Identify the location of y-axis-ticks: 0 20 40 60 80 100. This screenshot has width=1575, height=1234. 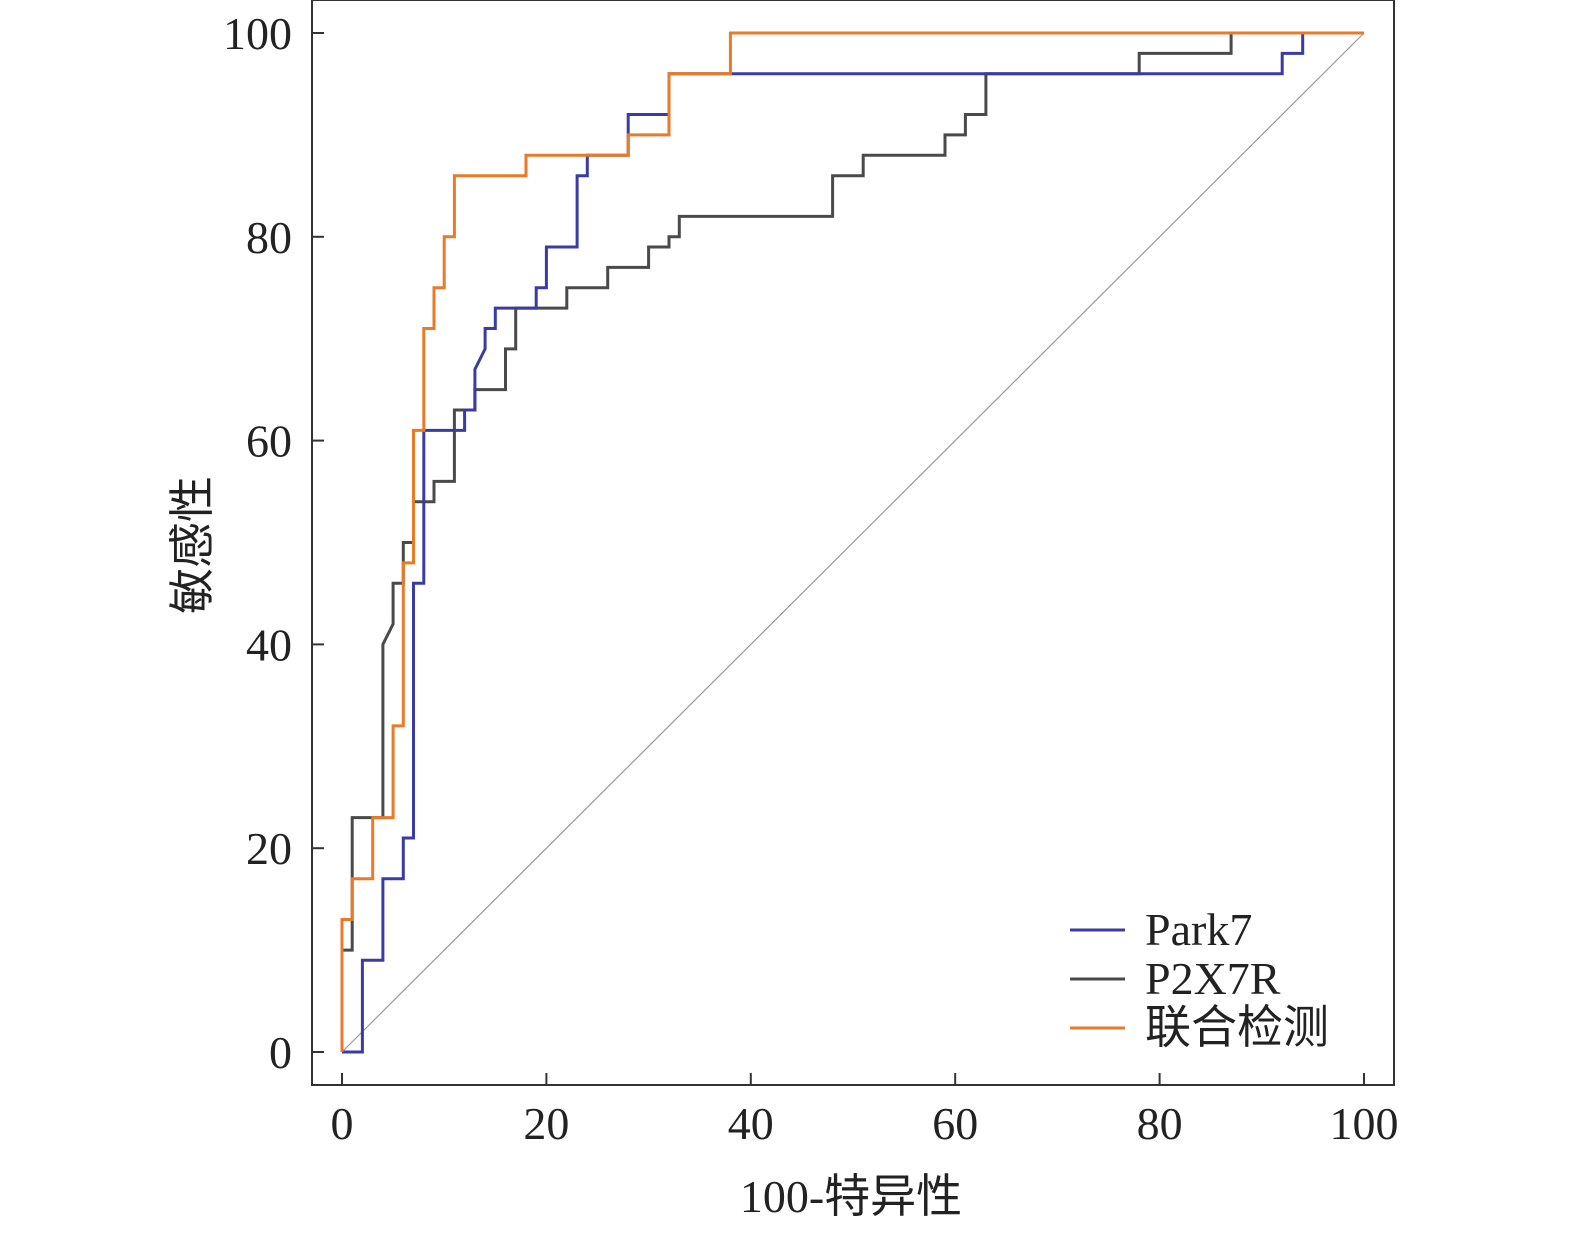
(273, 543).